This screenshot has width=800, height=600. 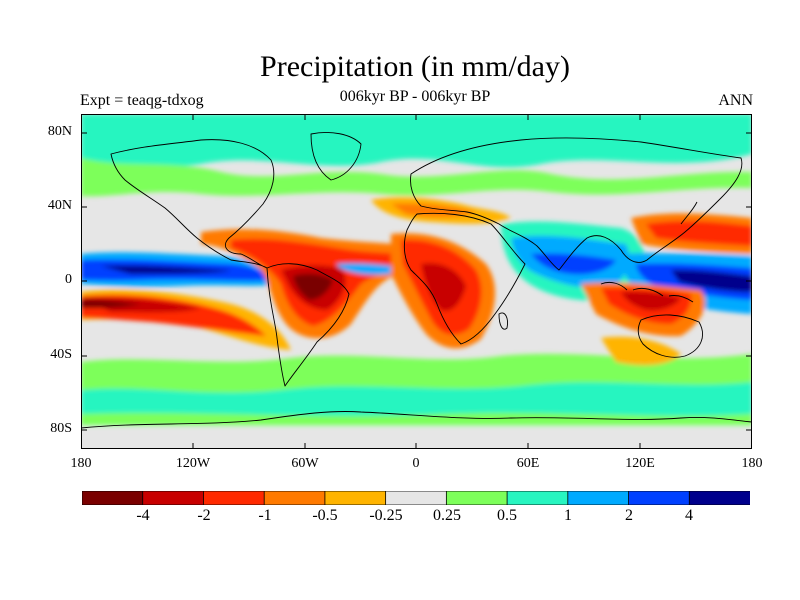 What do you see at coordinates (371, 269) in the screenshot?
I see `atlantic-blue` at bounding box center [371, 269].